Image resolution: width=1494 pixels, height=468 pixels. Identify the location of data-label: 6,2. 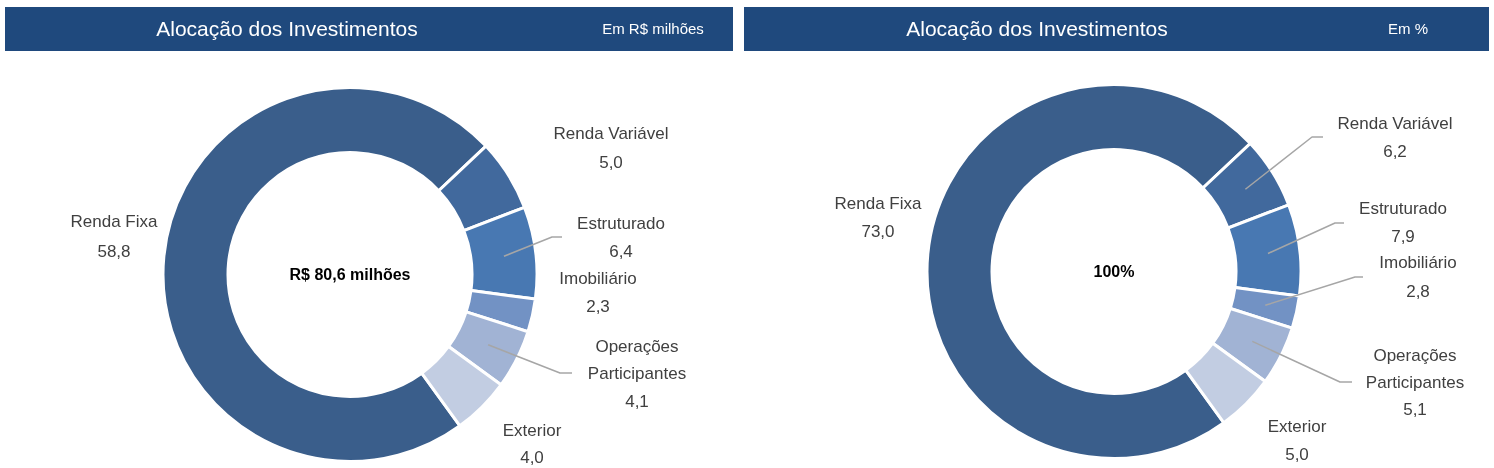
(1395, 151).